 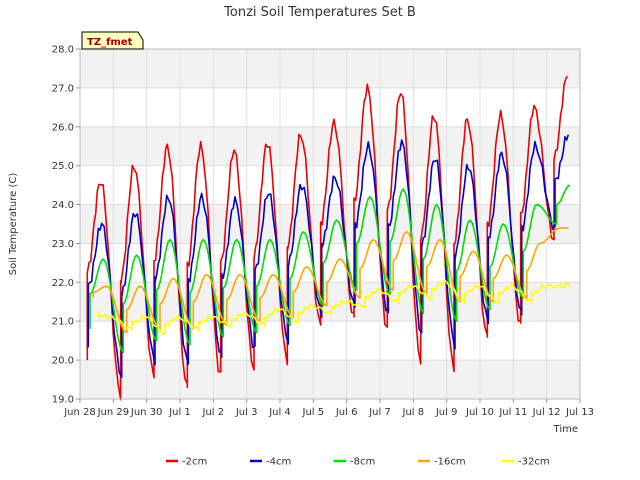 What do you see at coordinates (63, 166) in the screenshot?
I see `y-tick-label: 25.0` at bounding box center [63, 166].